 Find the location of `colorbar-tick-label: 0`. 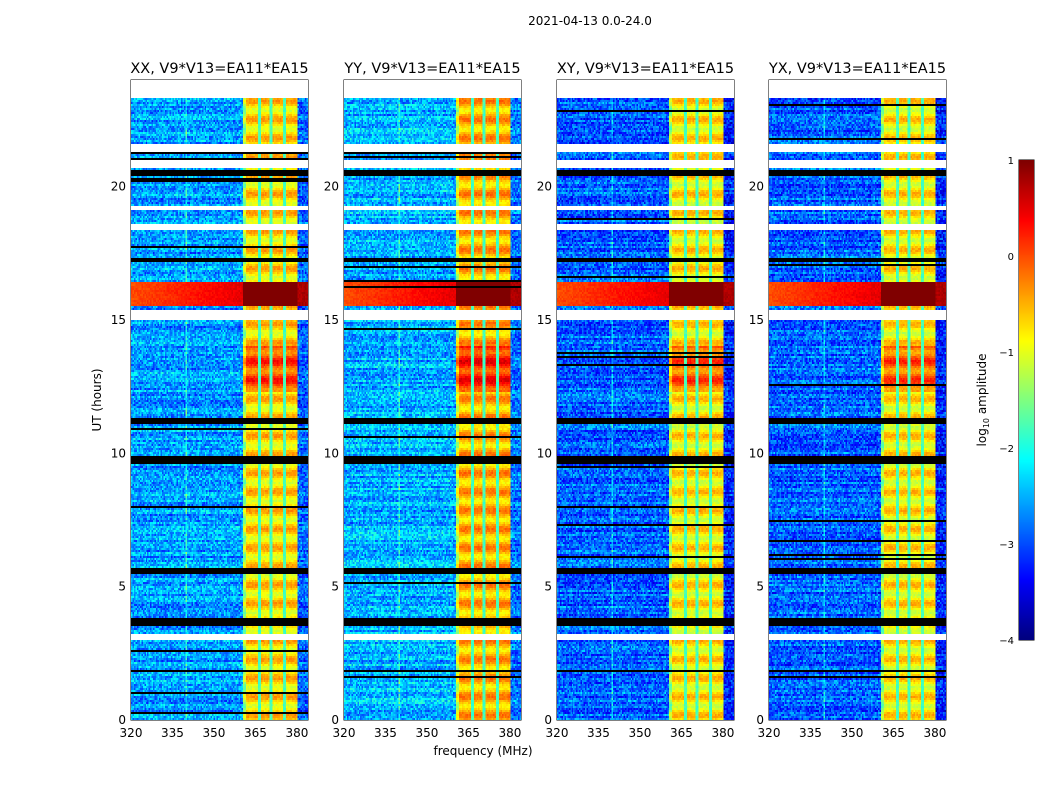

colorbar-tick-label: 0 is located at coordinates (1011, 257).